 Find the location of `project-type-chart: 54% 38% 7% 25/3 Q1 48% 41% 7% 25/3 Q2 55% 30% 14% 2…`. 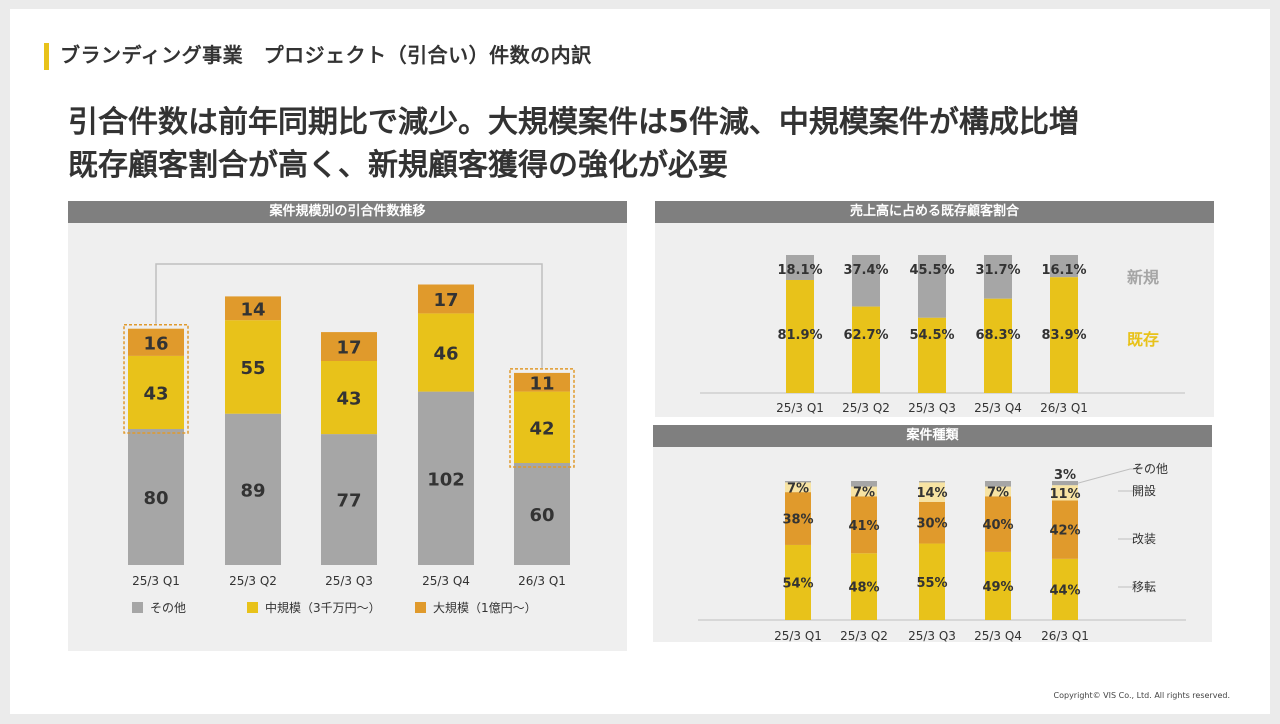

project-type-chart: 54% 38% 7% 25/3 Q1 48% 41% 7% 25/3 Q2 55% 30% 14% 2… is located at coordinates (942, 552).